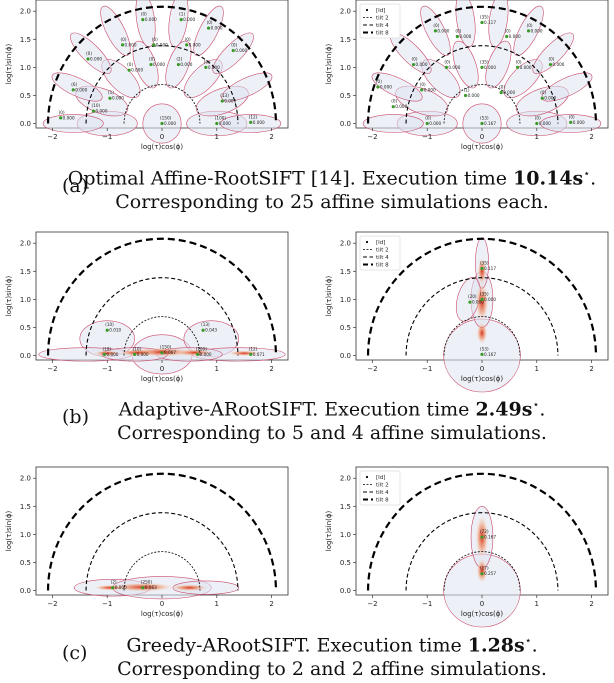 This screenshot has width=614, height=683. Describe the element at coordinates (484, 118) in the screenshot. I see `sim-count-label: (53)` at that location.